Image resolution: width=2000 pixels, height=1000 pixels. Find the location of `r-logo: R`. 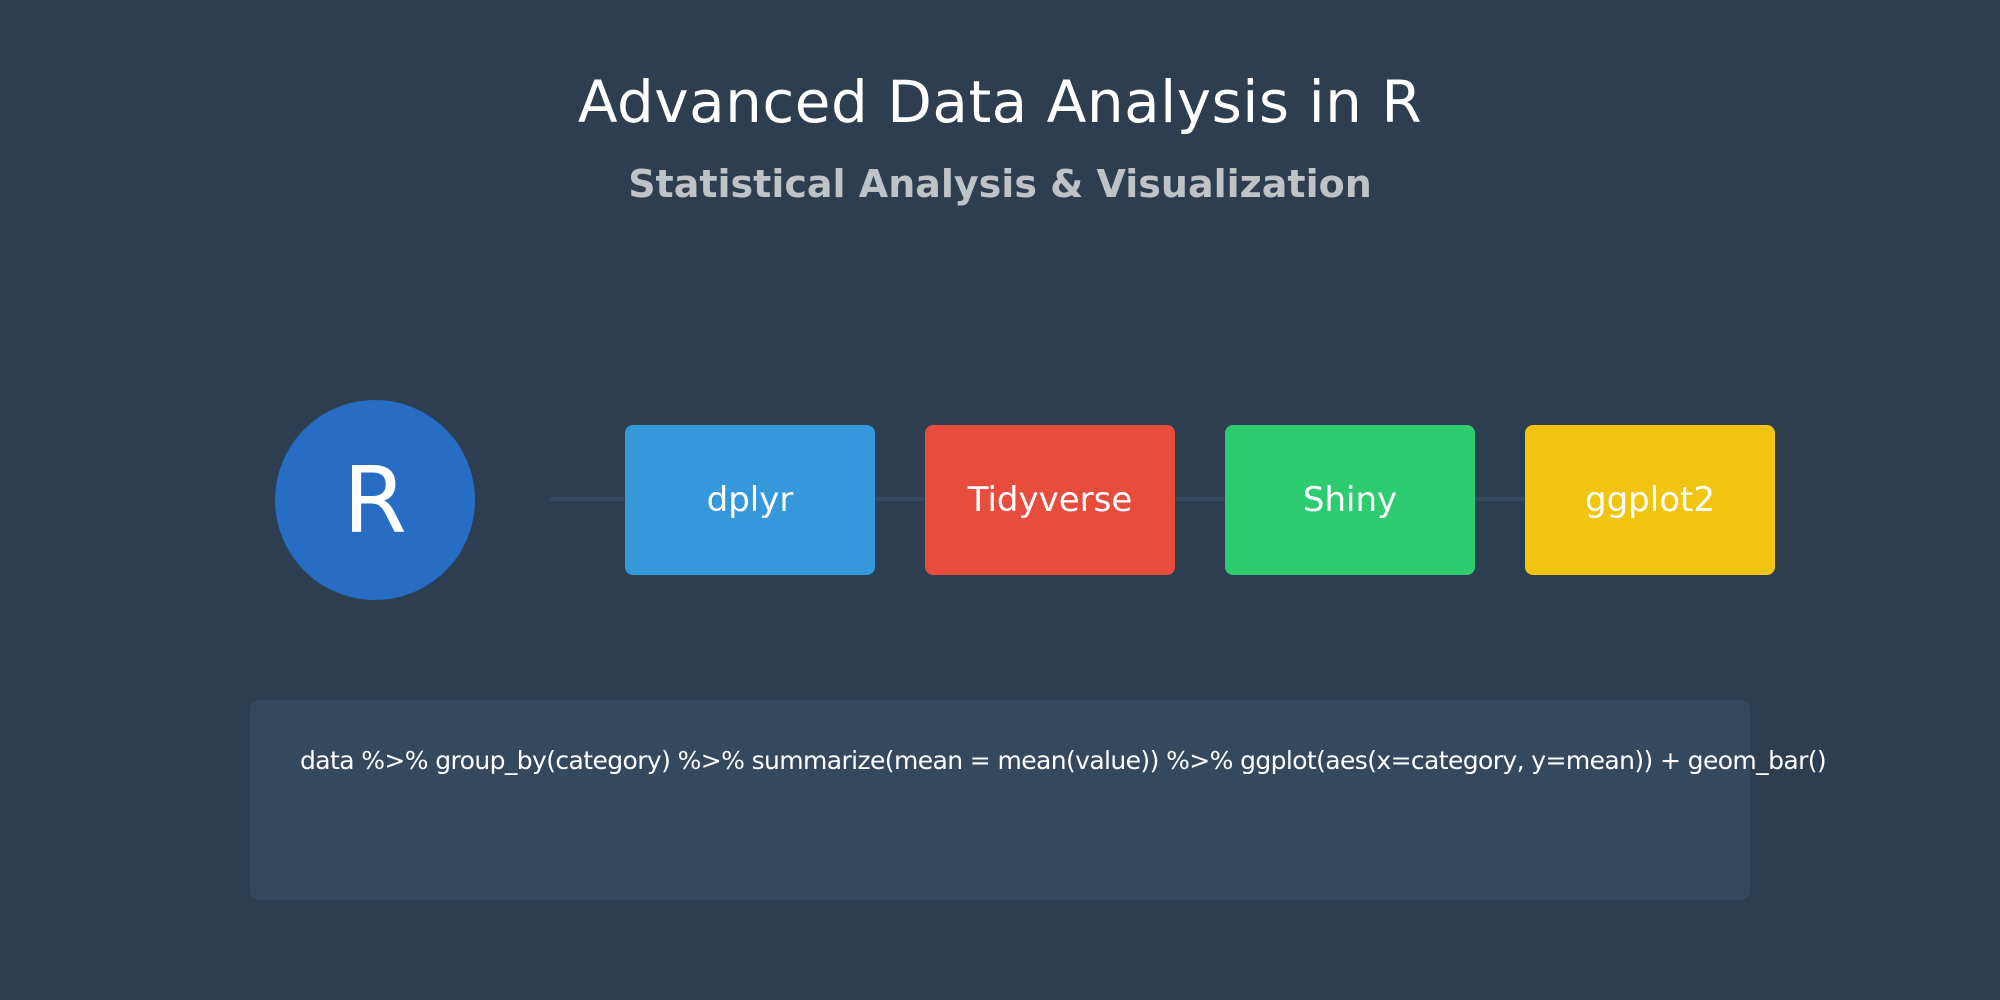

r-logo: R is located at coordinates (375, 500).